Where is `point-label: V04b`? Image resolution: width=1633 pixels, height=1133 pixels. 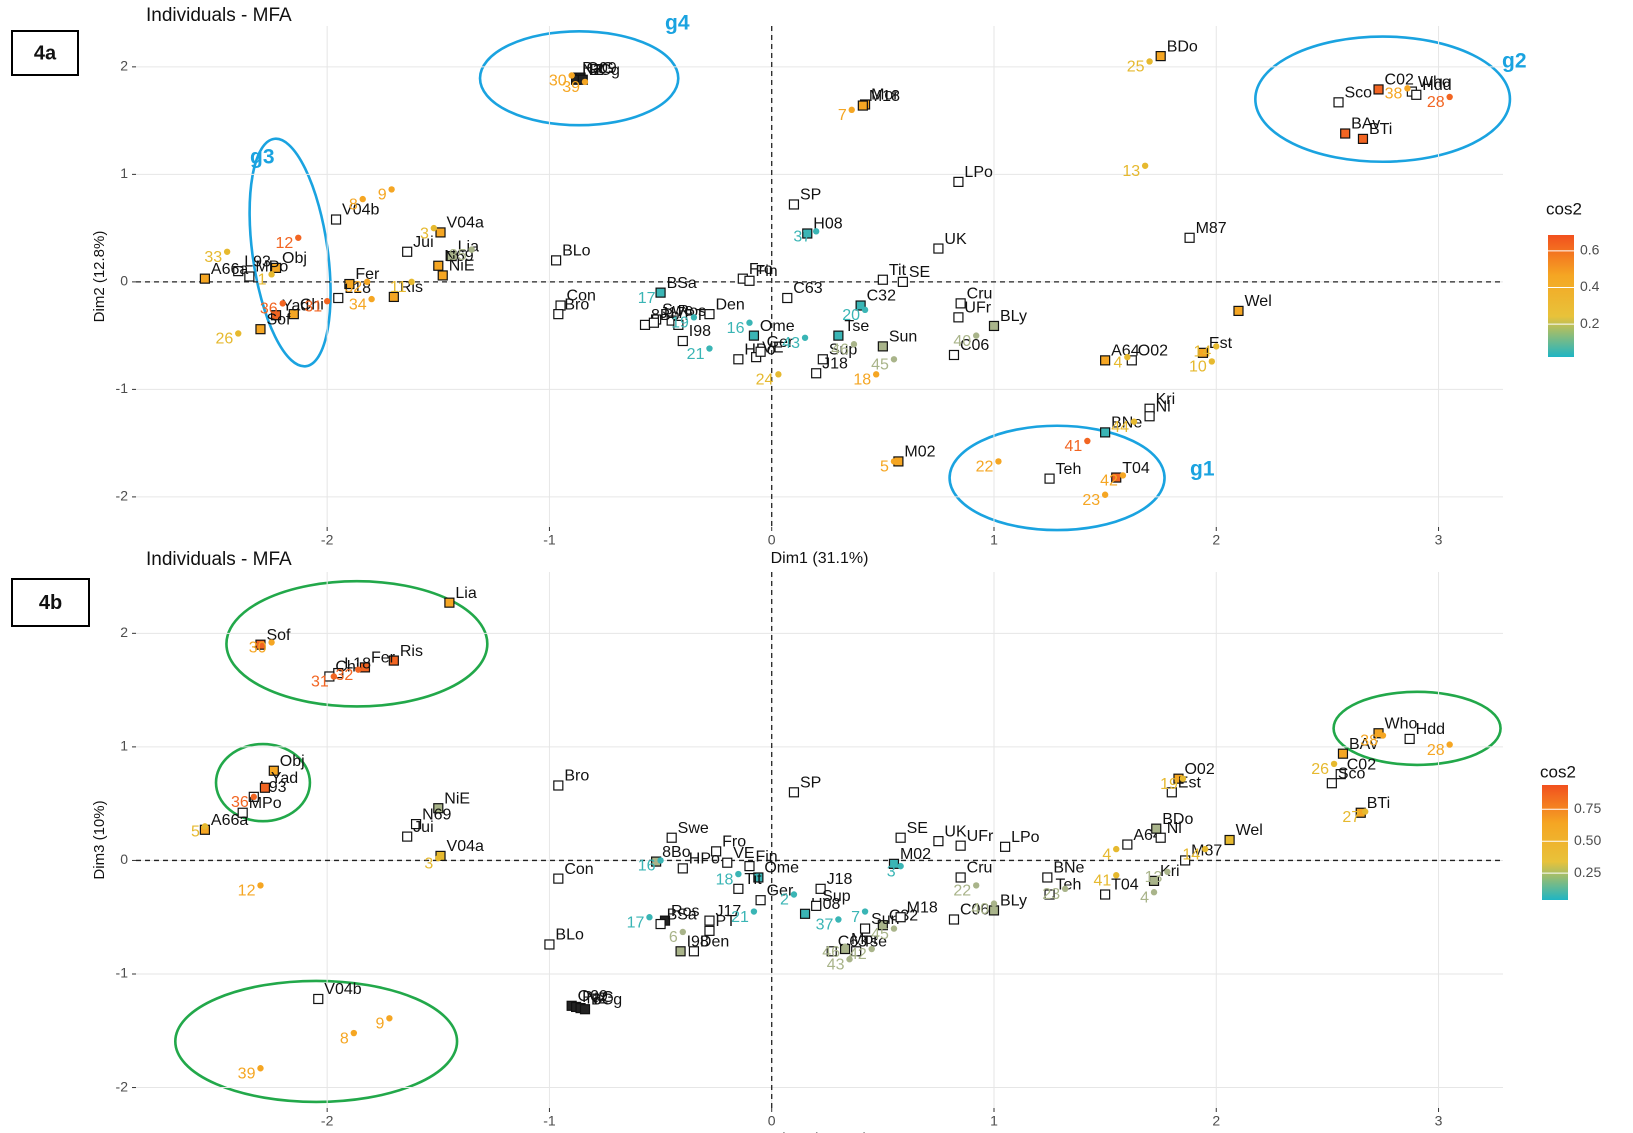
point-label: V04b is located at coordinates (342, 989).